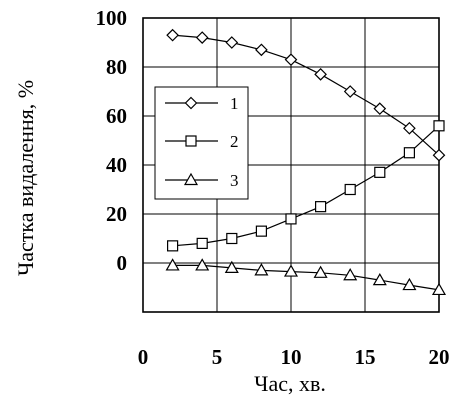  What do you see at coordinates (306, 277) in the screenshot?
I see `series-3-line` at bounding box center [306, 277].